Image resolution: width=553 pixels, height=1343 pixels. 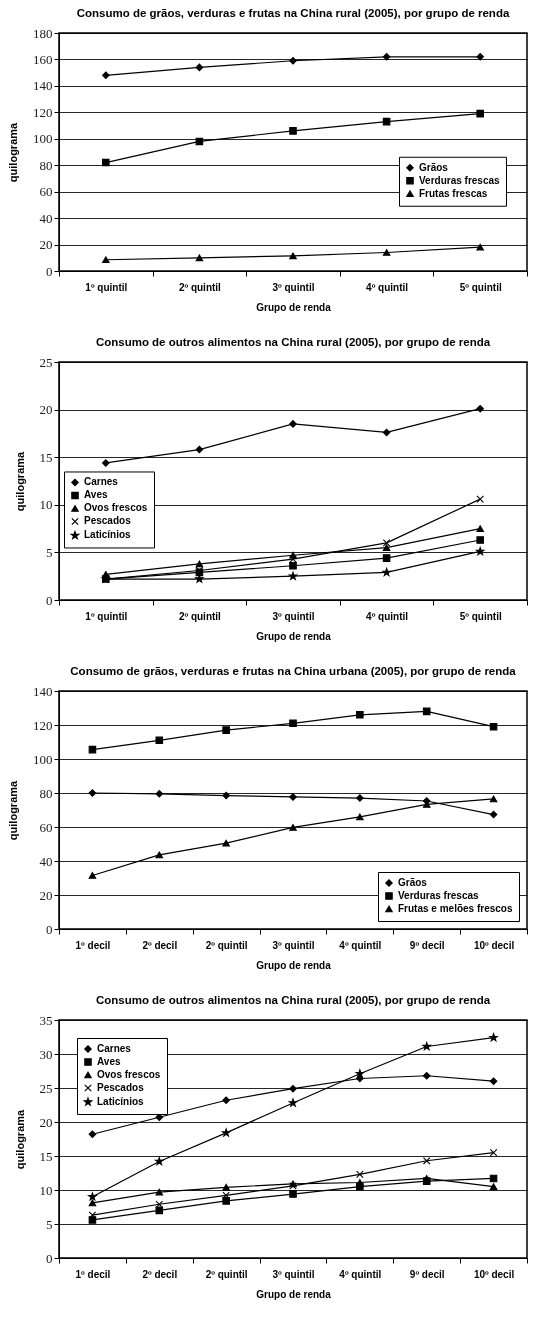 I want to click on y-tick-label: 30, so click(x=46, y=1054).